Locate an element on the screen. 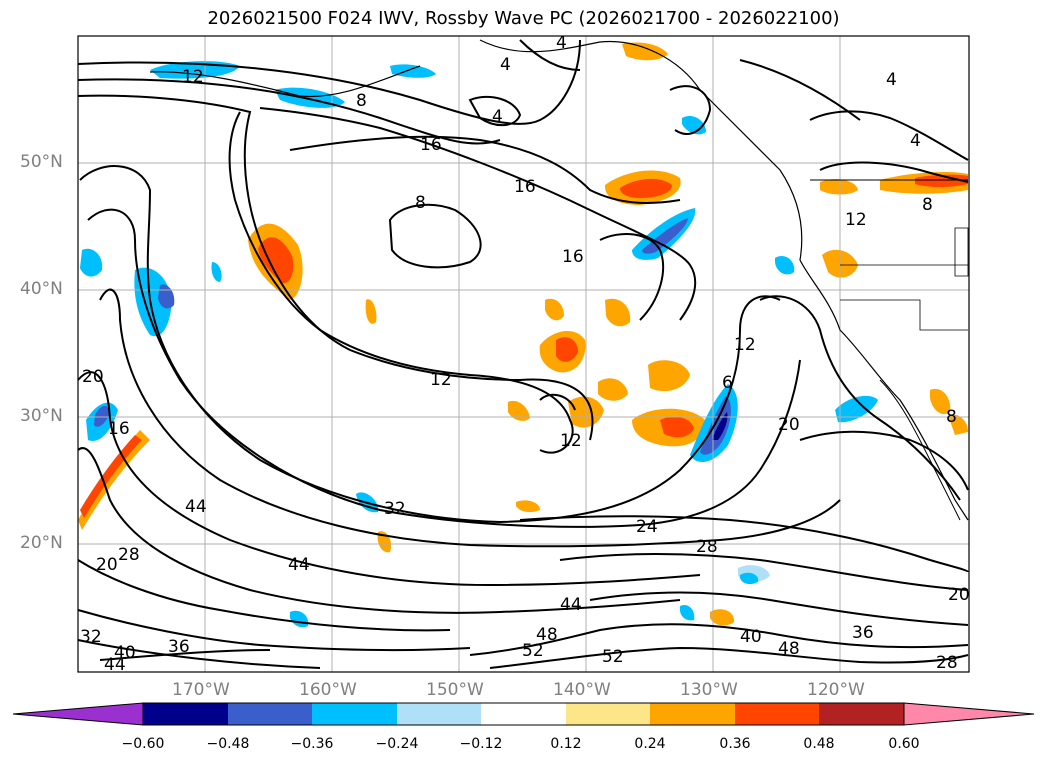 Image resolution: width=1047 pixels, height=765 pixels. lat-label: 30°N is located at coordinates (41, 416).